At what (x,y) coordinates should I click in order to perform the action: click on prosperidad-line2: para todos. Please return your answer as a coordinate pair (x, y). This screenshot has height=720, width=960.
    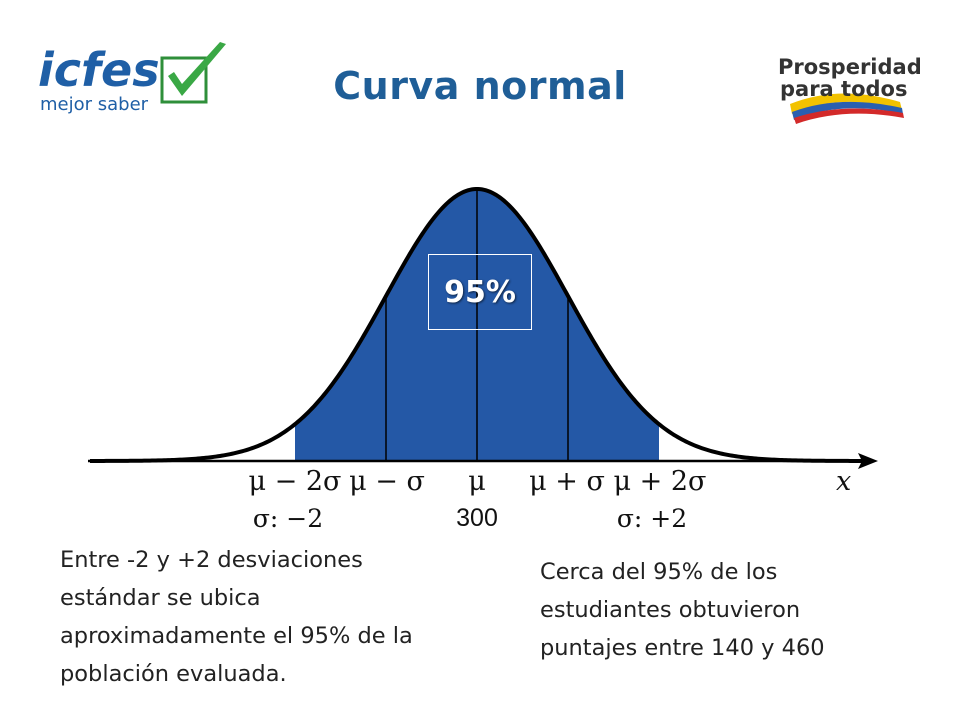
    Looking at the image, I should click on (843, 89).